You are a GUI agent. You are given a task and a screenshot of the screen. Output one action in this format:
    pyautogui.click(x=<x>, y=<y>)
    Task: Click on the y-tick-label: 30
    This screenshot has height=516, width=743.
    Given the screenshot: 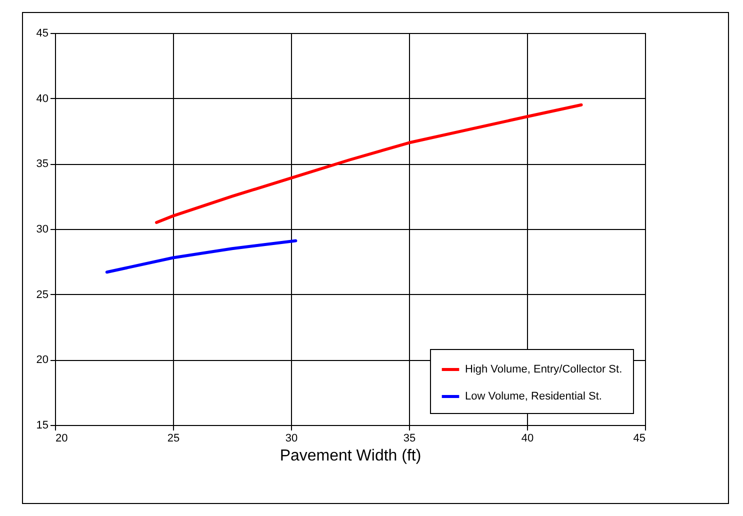 What is the action you would take?
    pyautogui.click(x=42, y=230)
    